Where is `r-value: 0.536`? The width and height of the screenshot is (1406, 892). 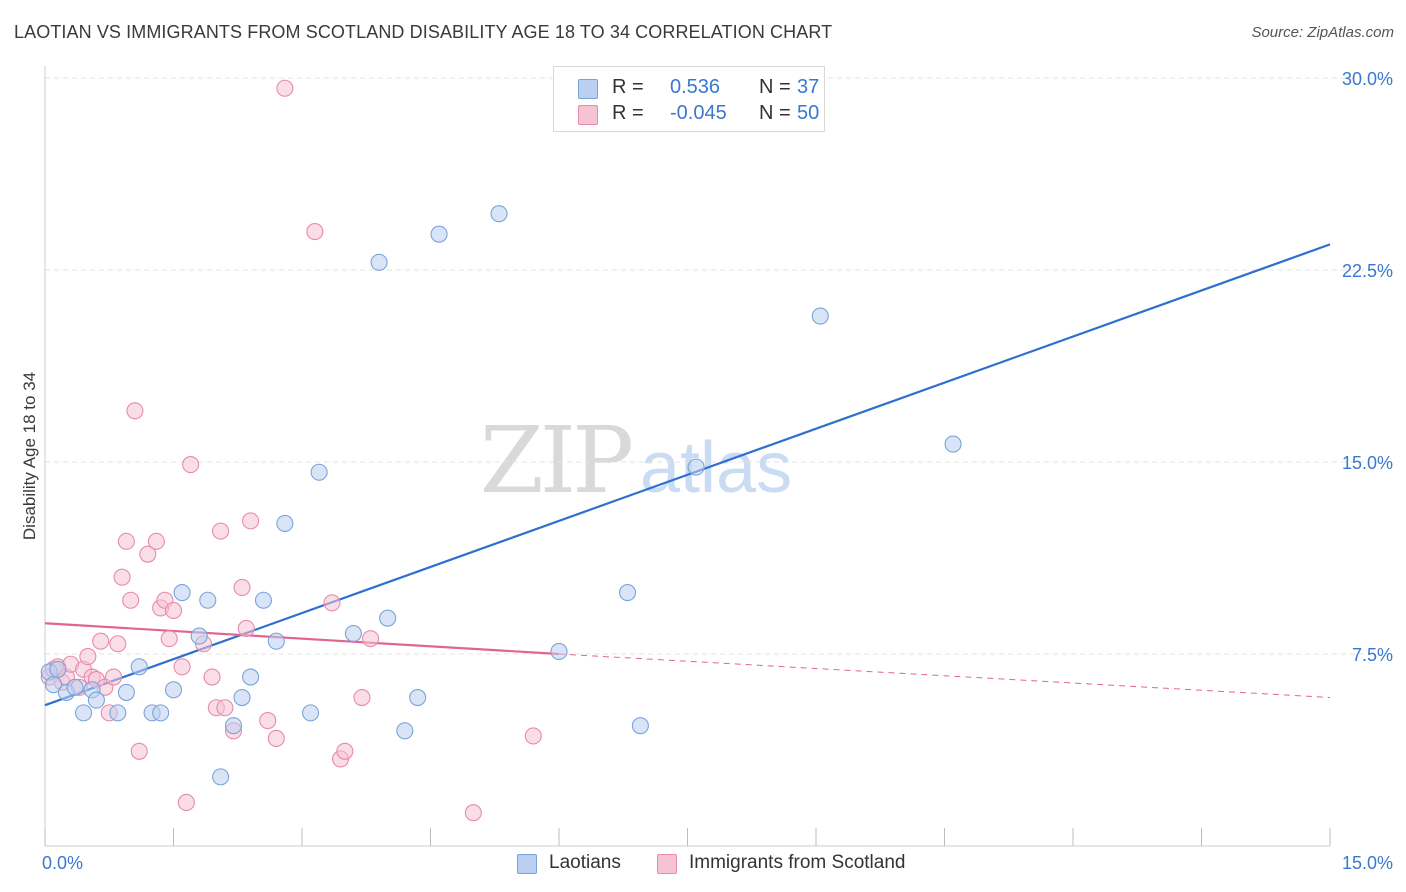 r-value: 0.536 is located at coordinates (695, 87).